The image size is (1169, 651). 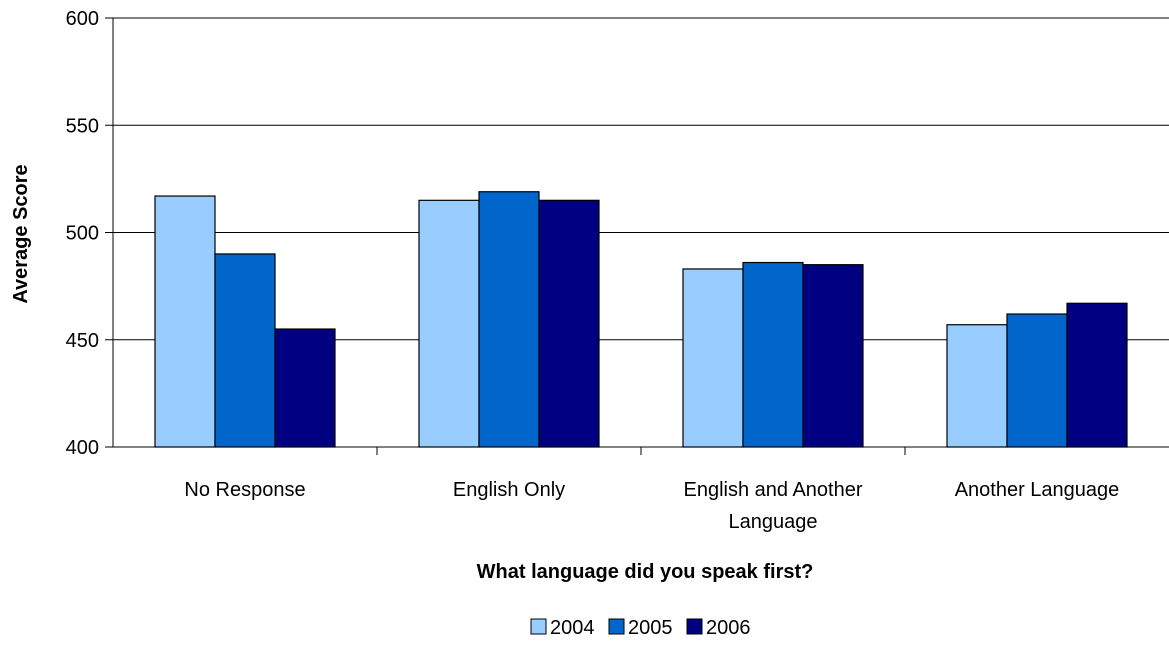 What do you see at coordinates (82, 448) in the screenshot?
I see `y-tick-label: 400` at bounding box center [82, 448].